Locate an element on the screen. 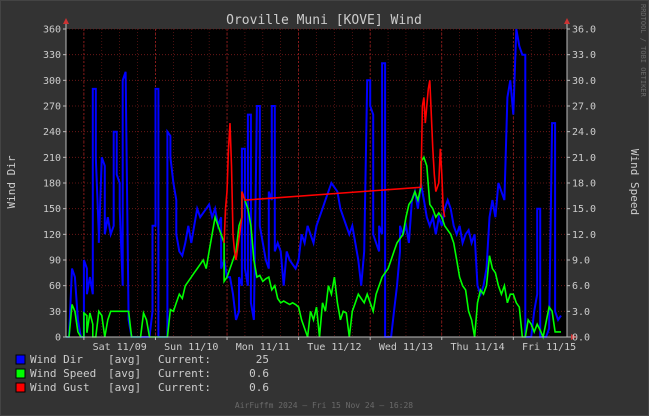 This screenshot has height=416, width=649. y-tick-label-left: 30 is located at coordinates (55, 312).